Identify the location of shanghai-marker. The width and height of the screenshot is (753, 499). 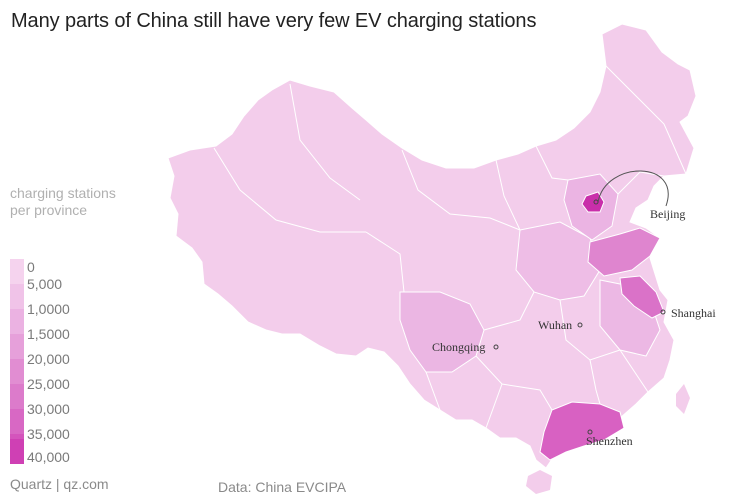
(663, 312).